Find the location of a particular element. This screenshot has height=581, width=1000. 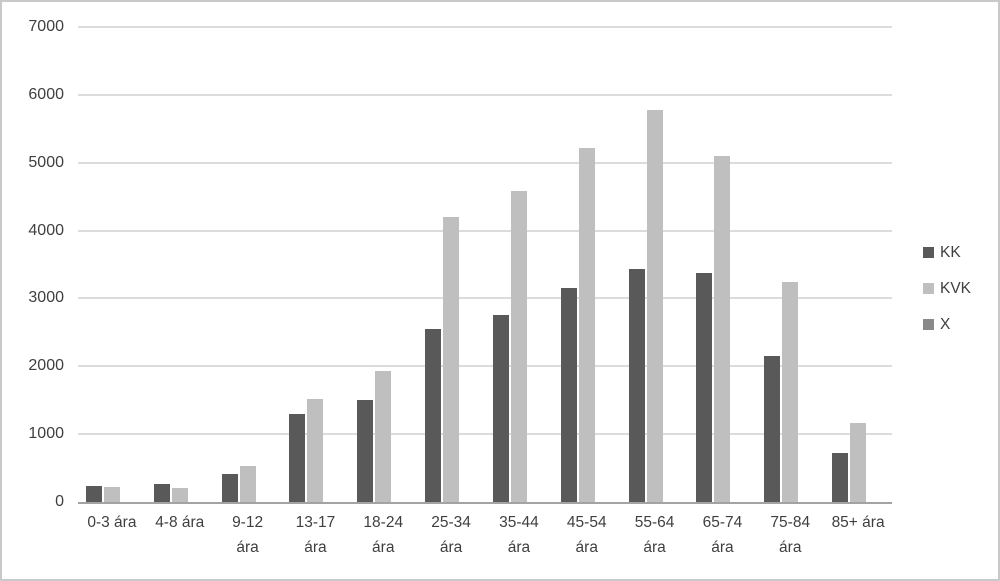

x-tick-line: 65-74 is located at coordinates (722, 522).